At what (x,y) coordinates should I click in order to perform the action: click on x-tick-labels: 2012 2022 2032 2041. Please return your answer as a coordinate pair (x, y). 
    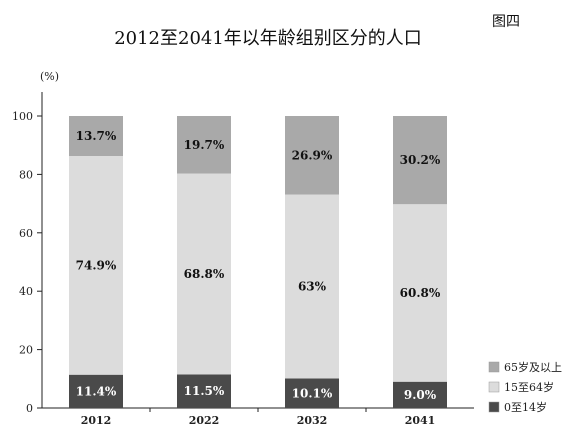
    Looking at the image, I should click on (258, 417).